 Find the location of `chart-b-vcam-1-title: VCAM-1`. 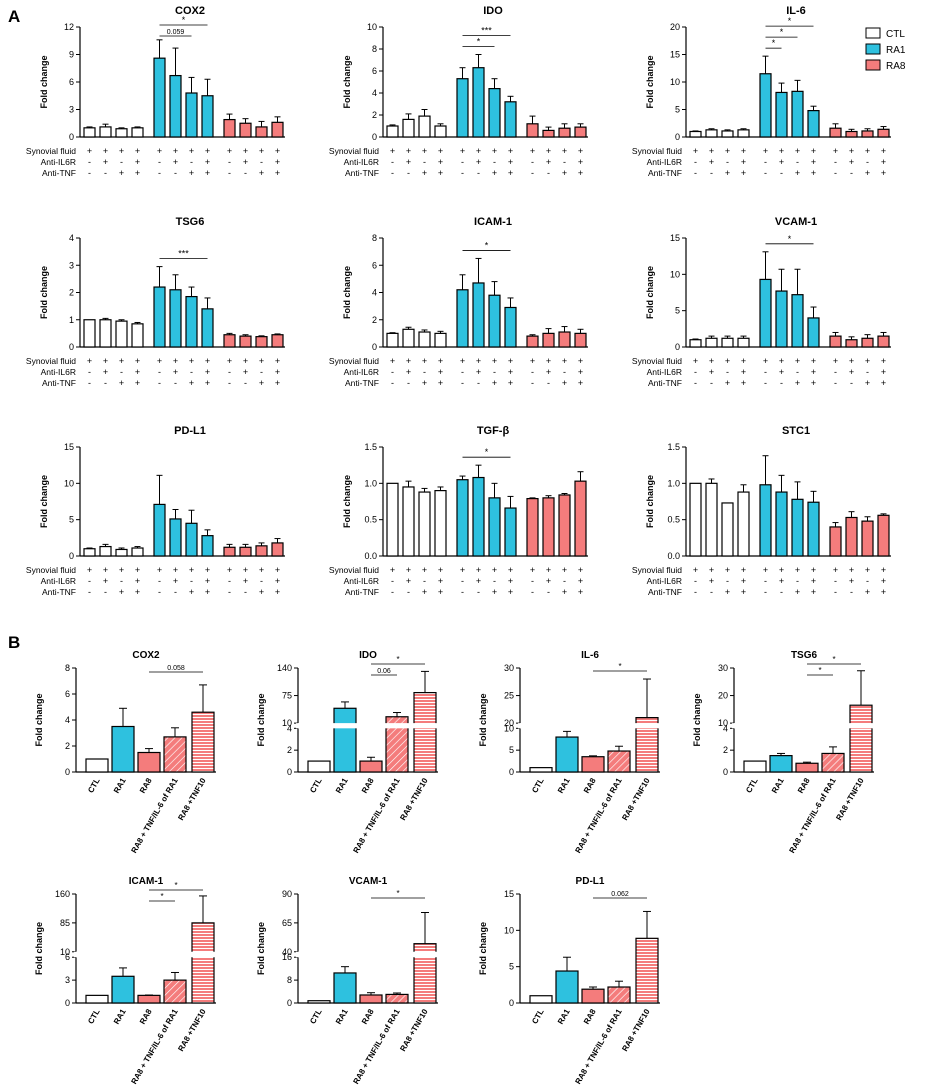

chart-b-vcam-1-title: VCAM-1 is located at coordinates (368, 881).